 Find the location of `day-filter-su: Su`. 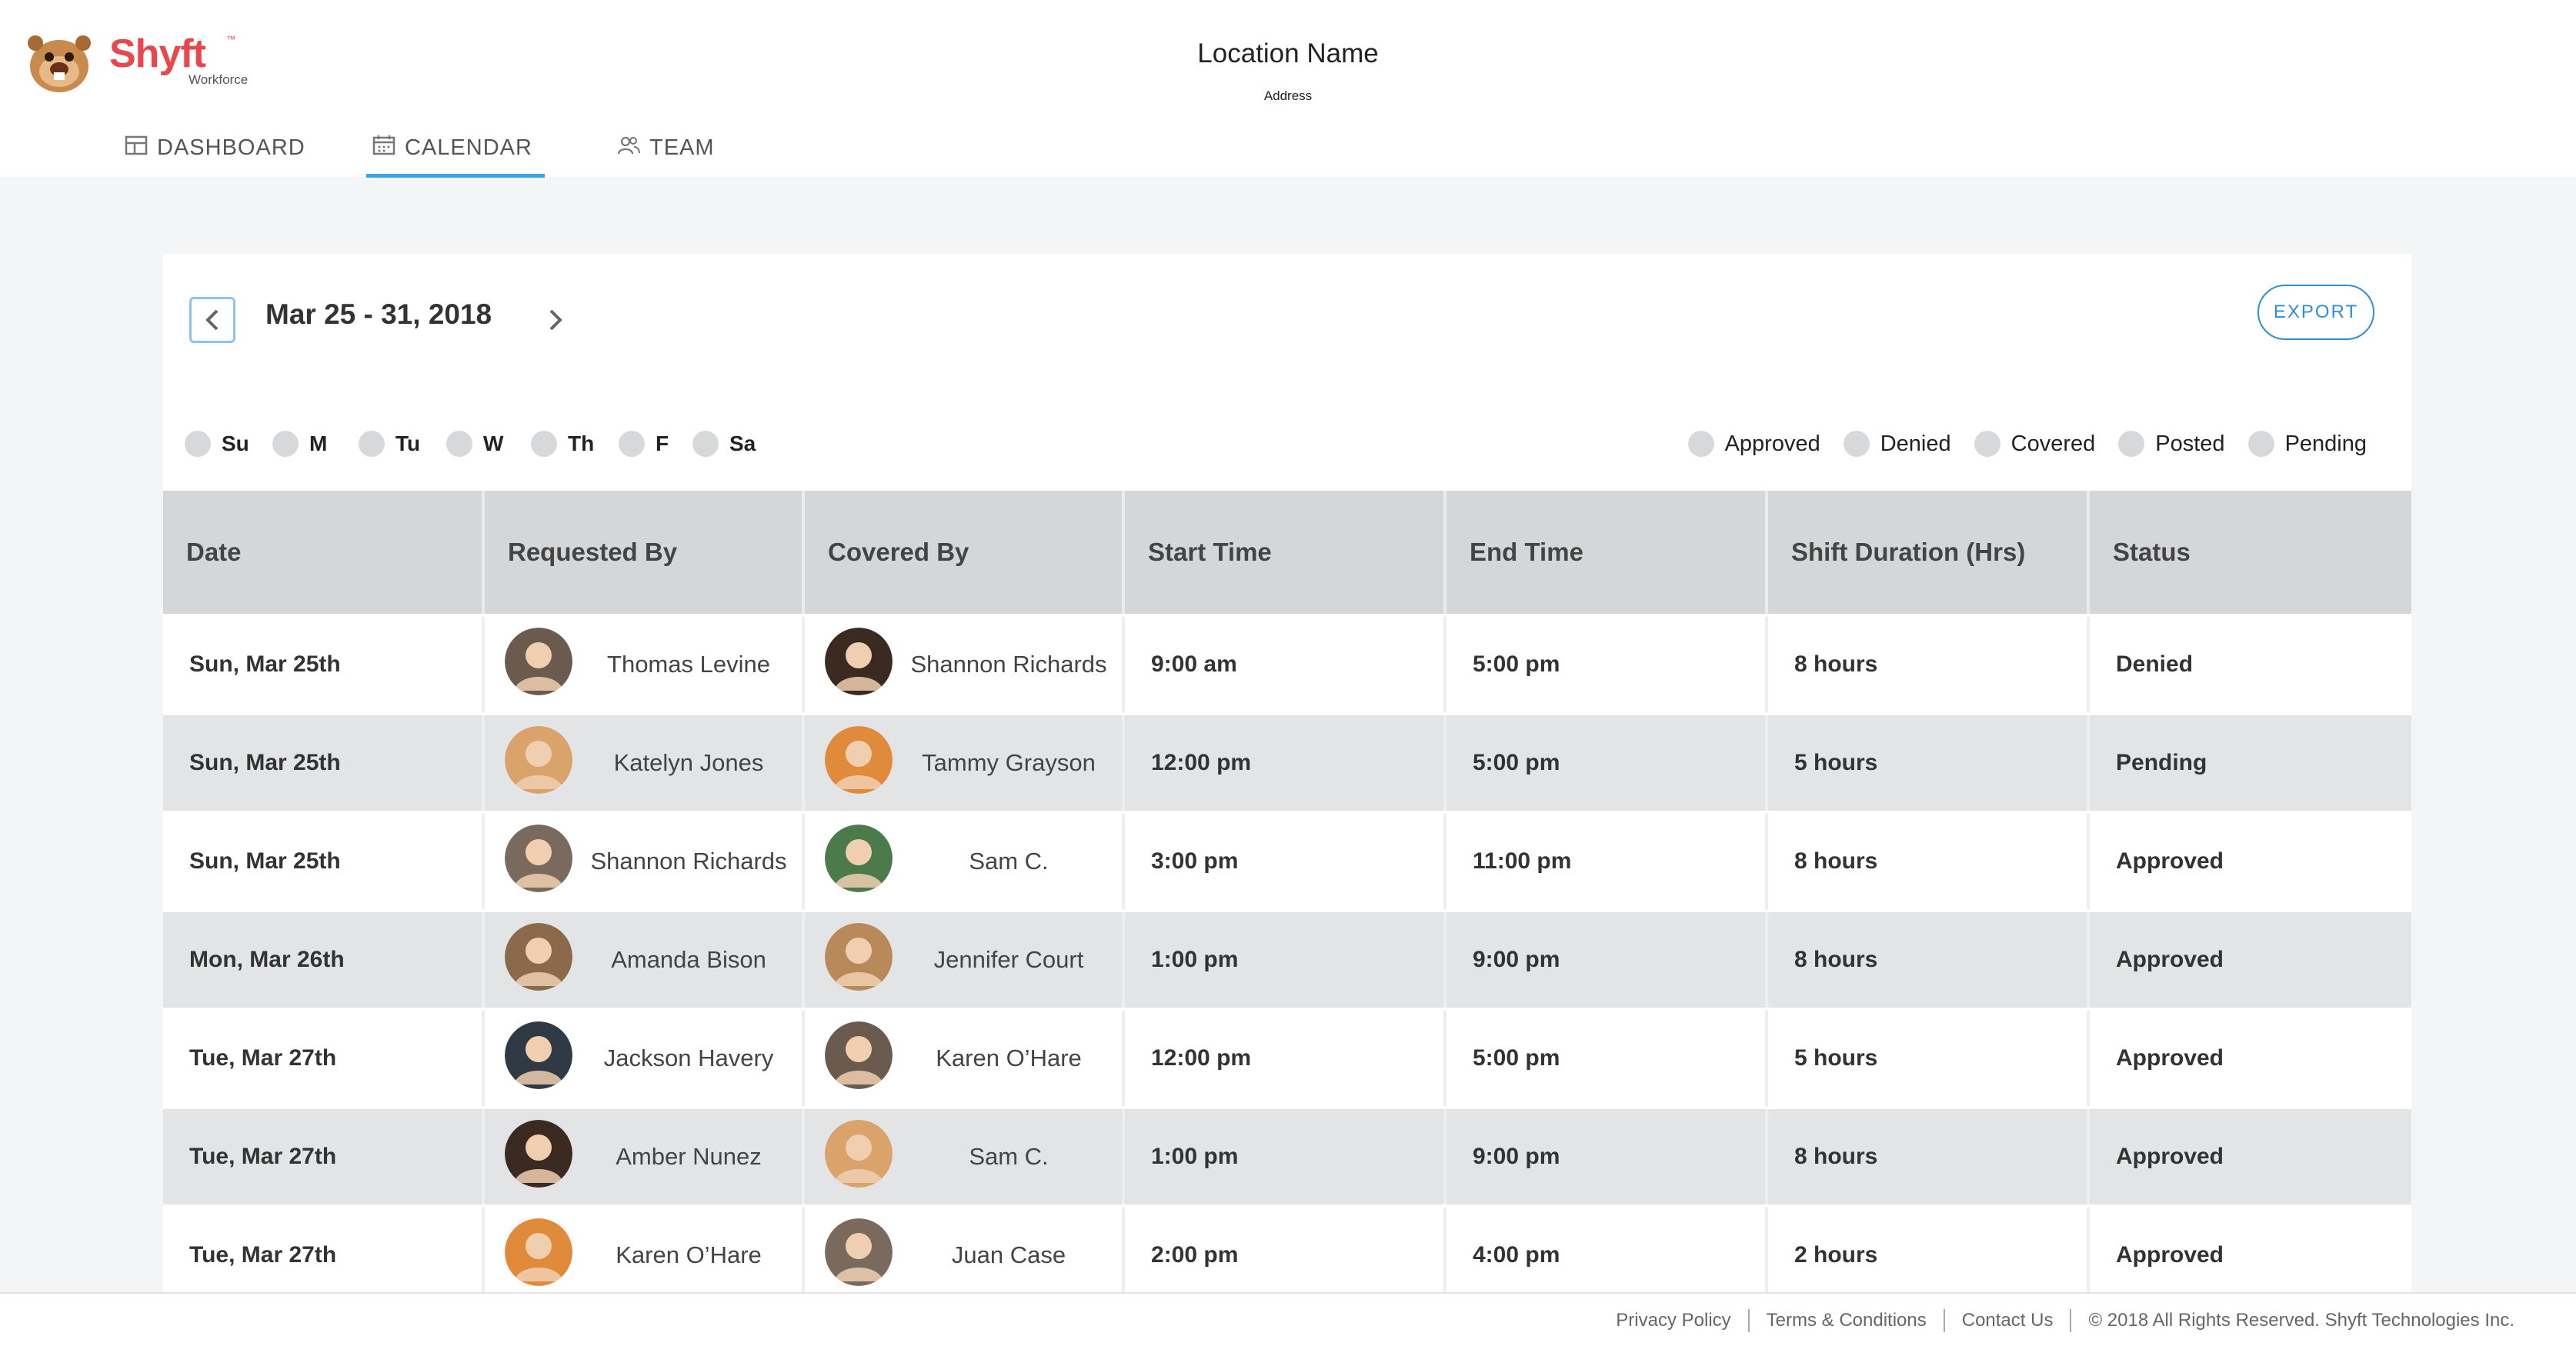

day-filter-su: Su is located at coordinates (228, 444).